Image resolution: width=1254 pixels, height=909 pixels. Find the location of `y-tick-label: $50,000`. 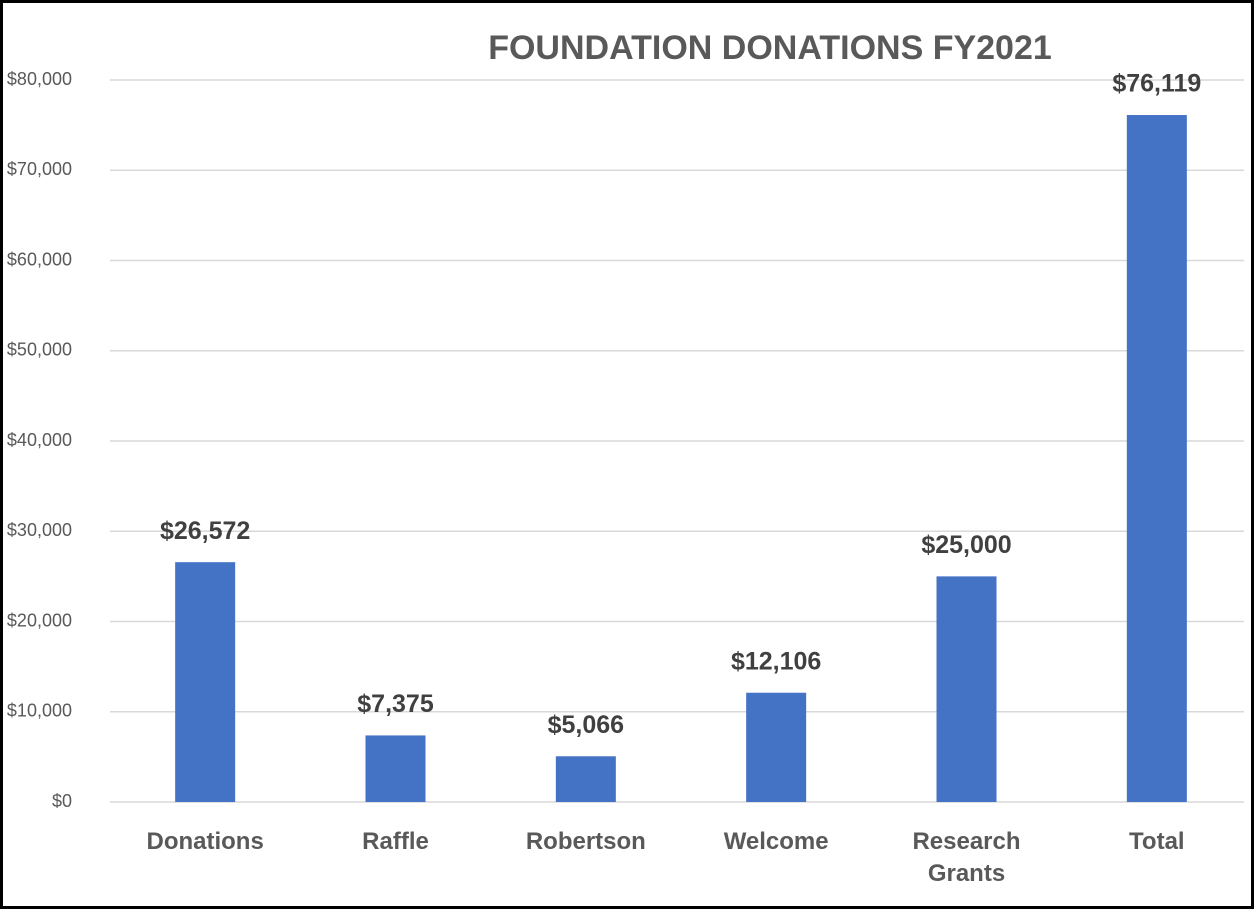

y-tick-label: $50,000 is located at coordinates (39, 350).